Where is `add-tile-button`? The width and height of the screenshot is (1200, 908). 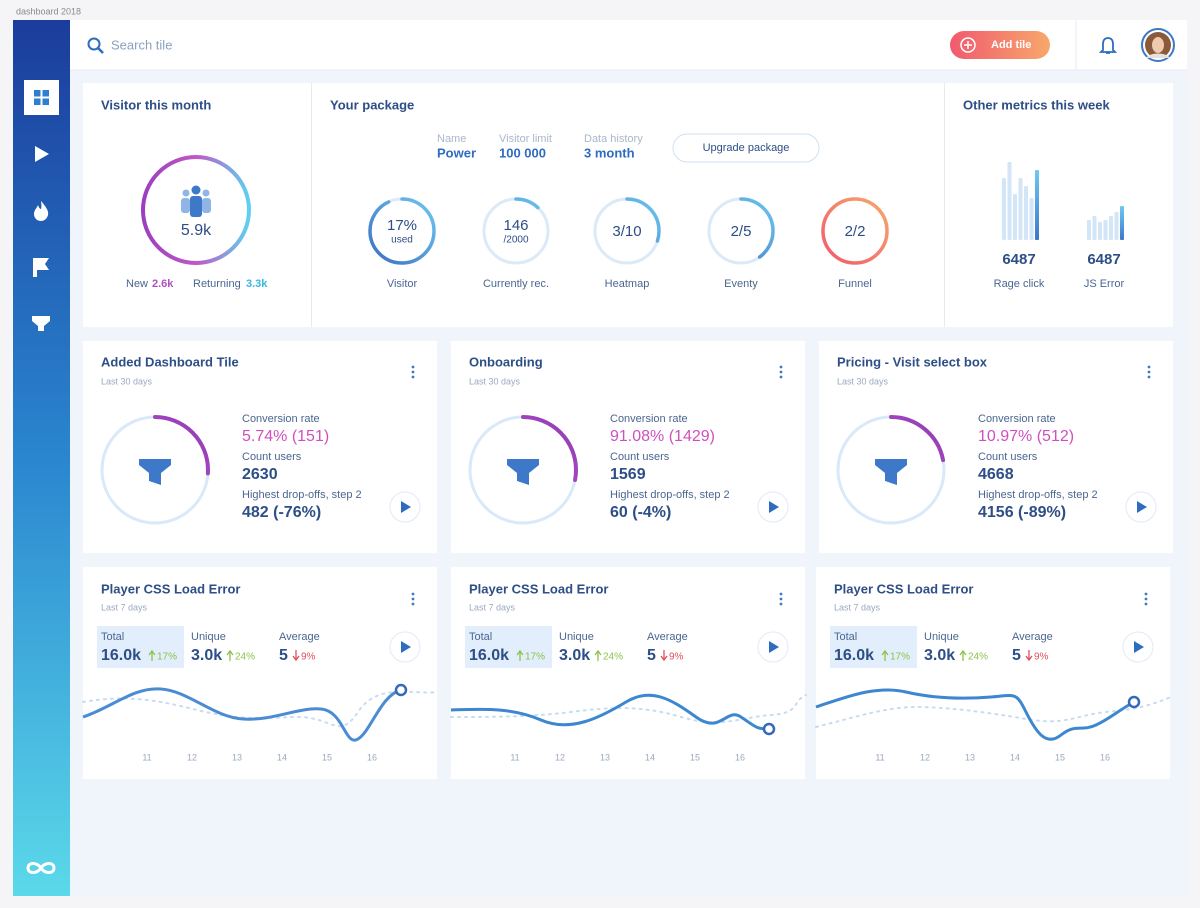 add-tile-button is located at coordinates (1000, 45).